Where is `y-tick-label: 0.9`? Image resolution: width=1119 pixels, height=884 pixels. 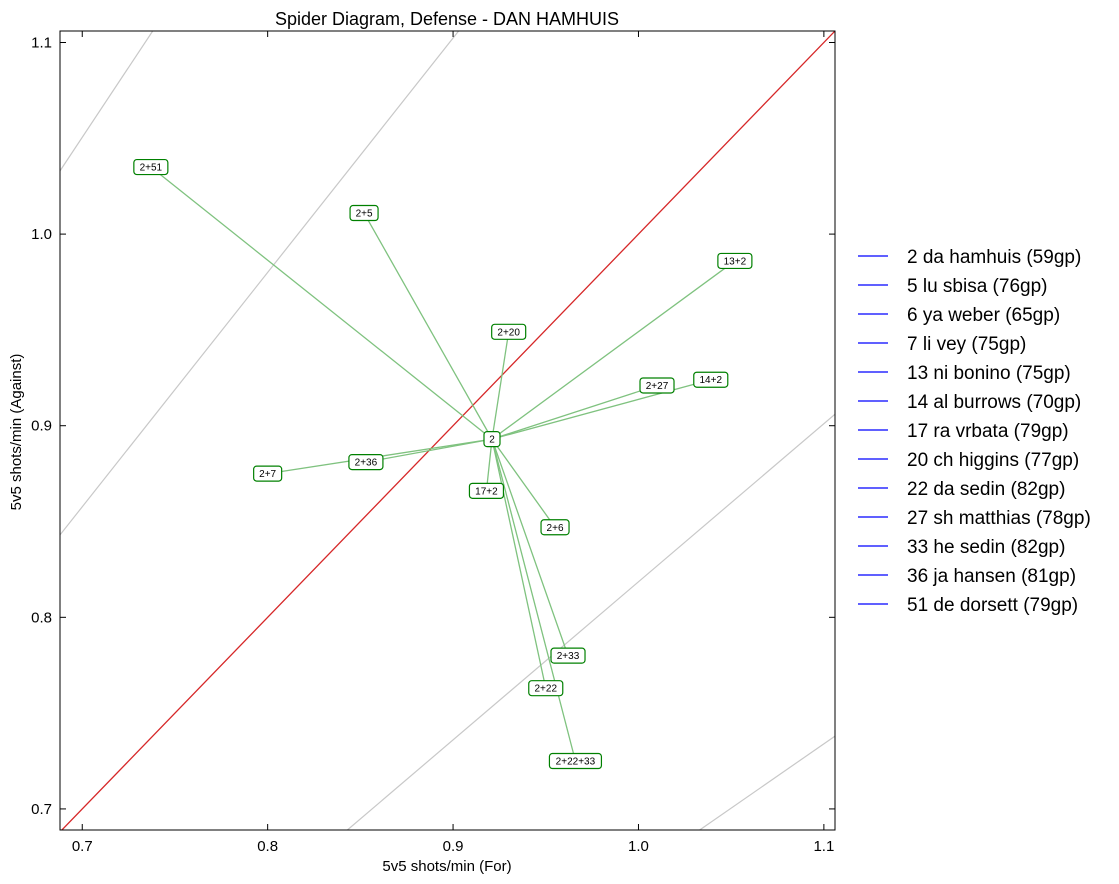
y-tick-label: 0.9 is located at coordinates (41, 426).